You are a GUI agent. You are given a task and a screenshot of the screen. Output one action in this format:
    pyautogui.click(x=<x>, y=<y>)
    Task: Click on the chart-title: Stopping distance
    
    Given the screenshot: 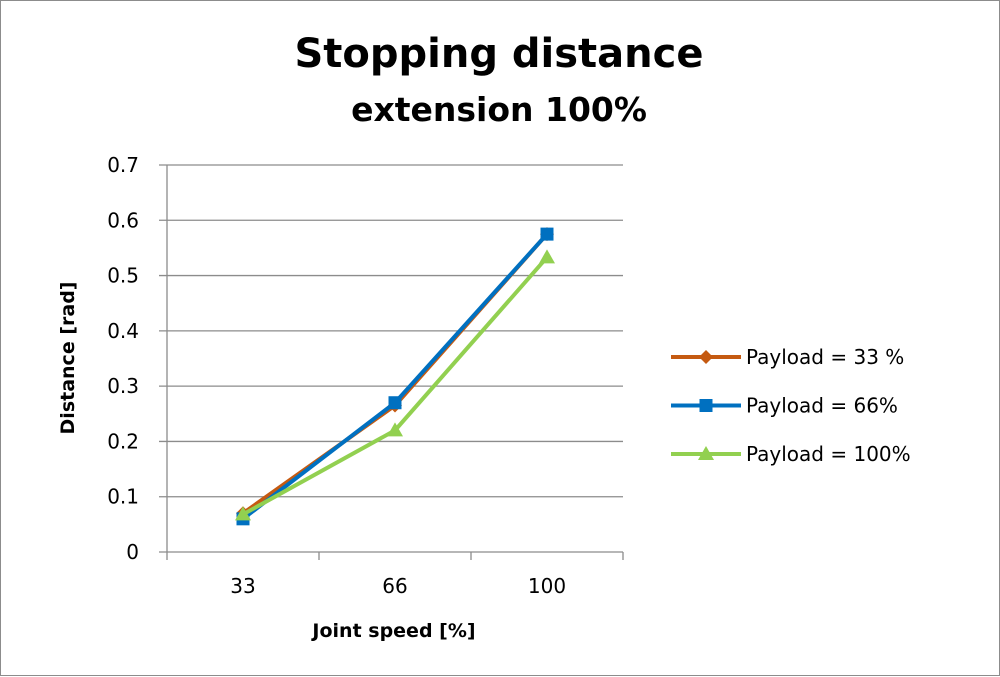 What is the action you would take?
    pyautogui.click(x=498, y=54)
    